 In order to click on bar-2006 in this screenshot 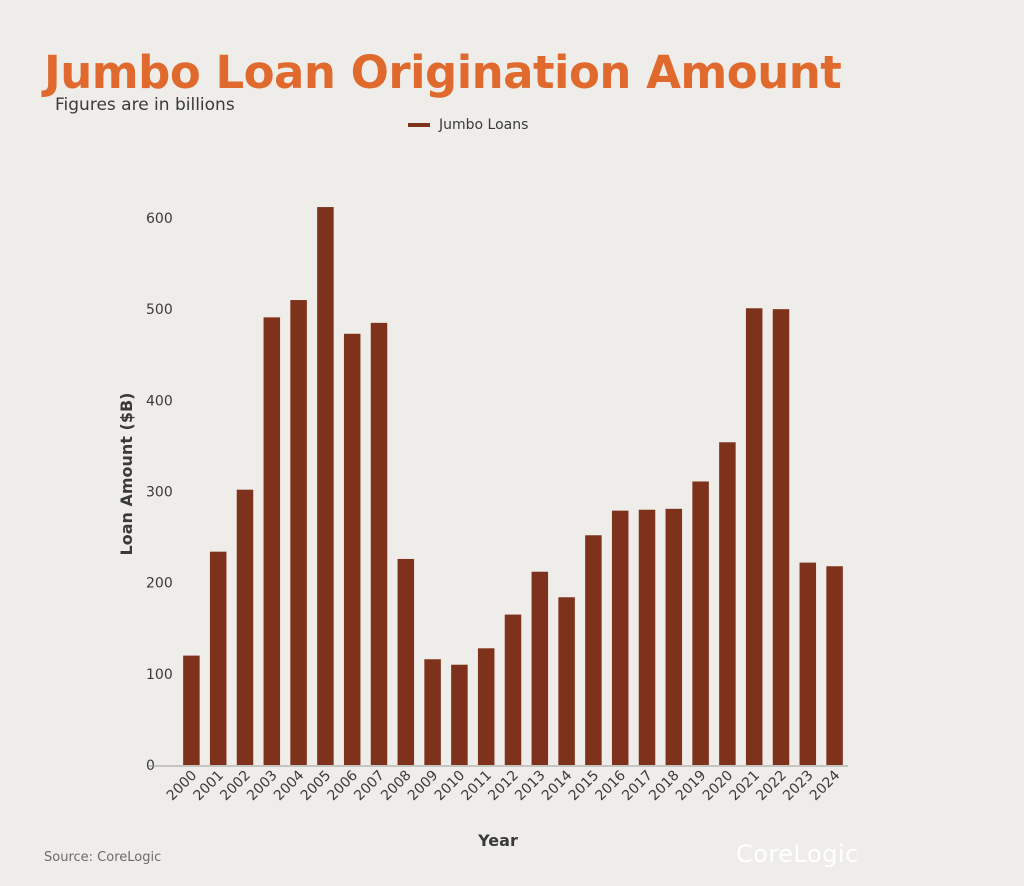, I will do `click(352, 549)`.